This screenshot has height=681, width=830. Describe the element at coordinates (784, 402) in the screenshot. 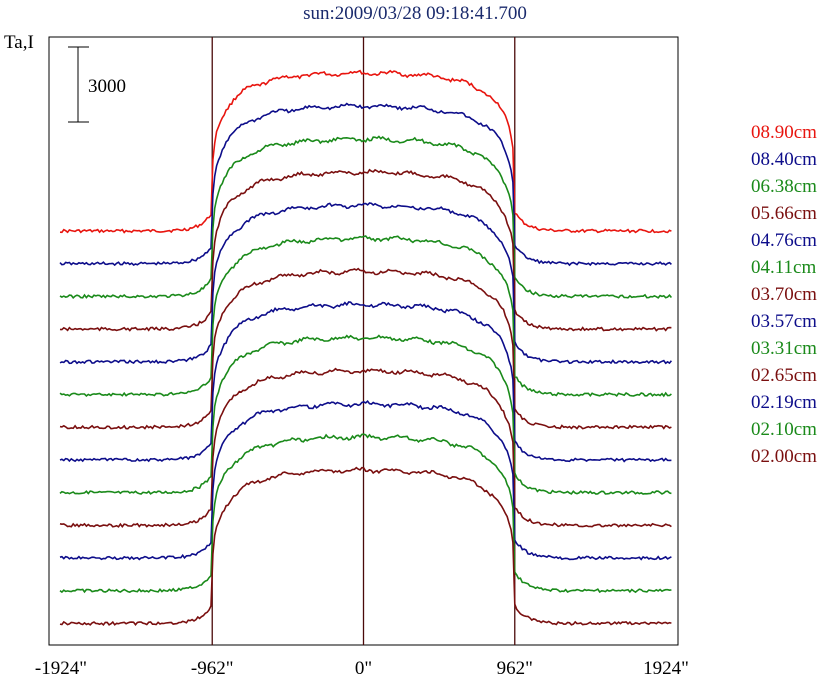

I see `legend-item: 02.19cm` at that location.